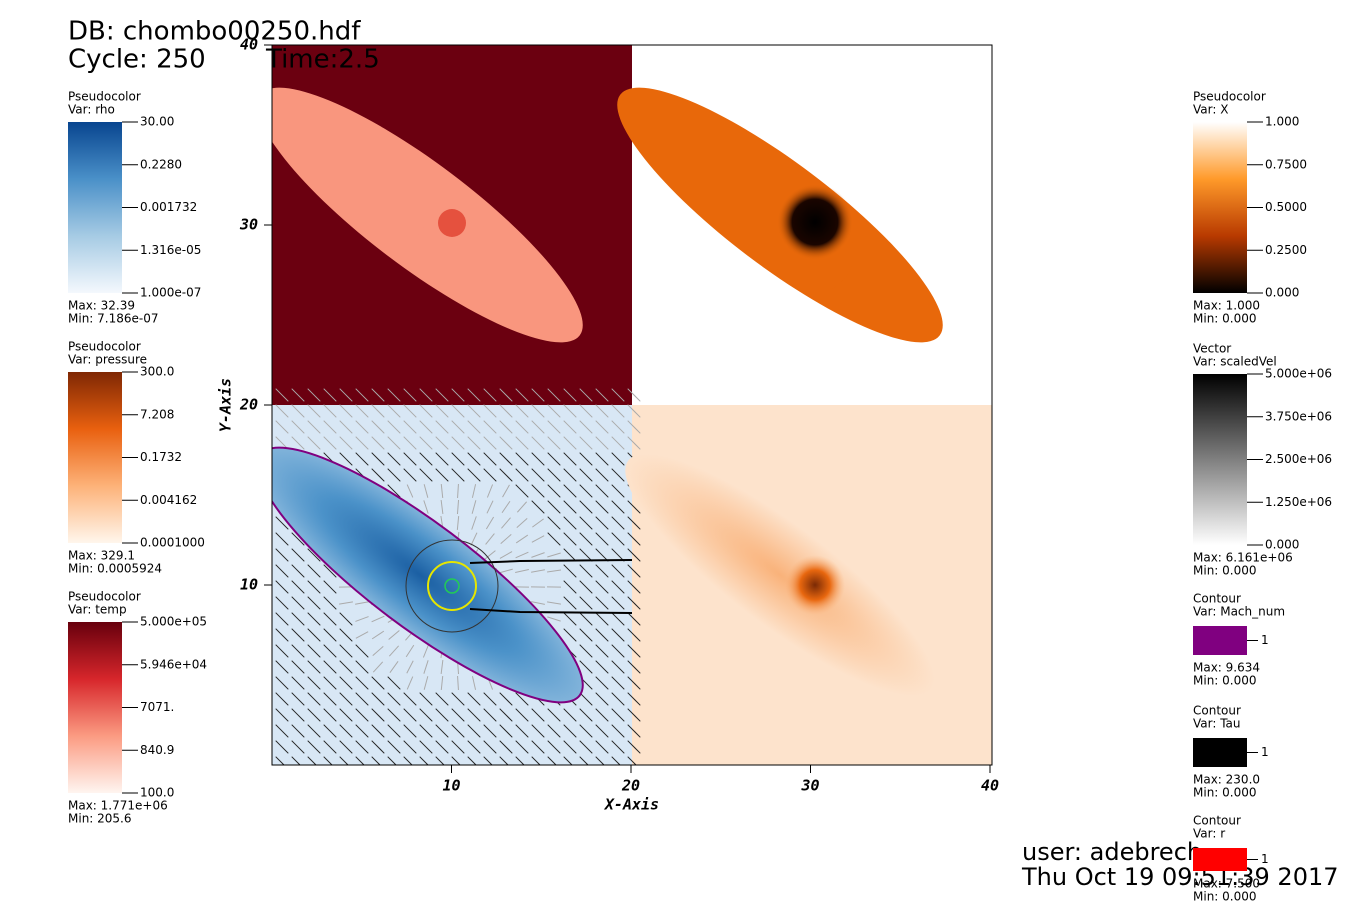  Describe the element at coordinates (113, 319) in the screenshot. I see `legend-min: Min: 7.186e-07` at that location.